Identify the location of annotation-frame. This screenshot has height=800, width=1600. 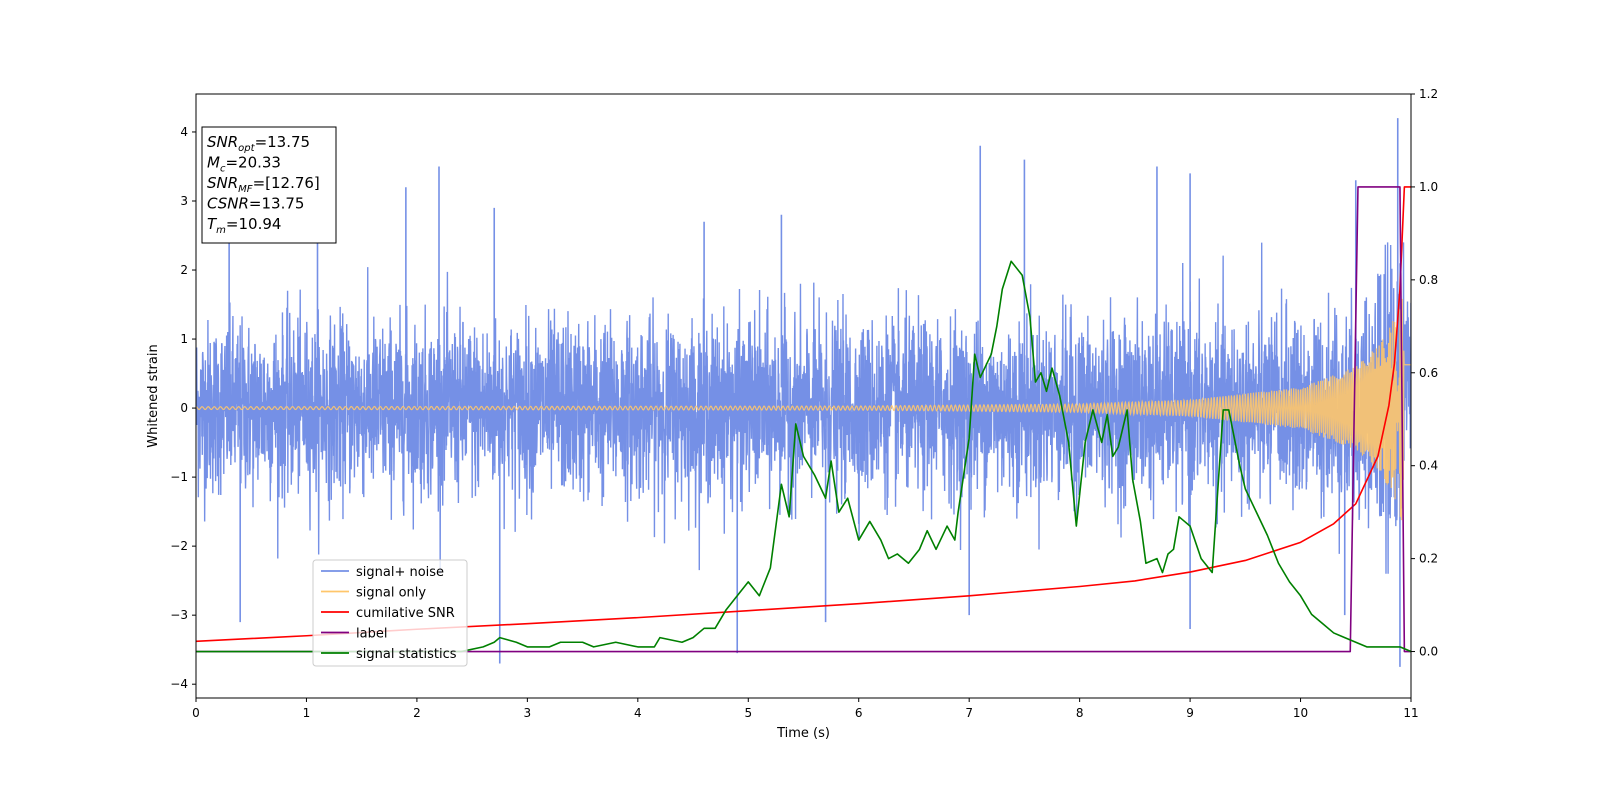
(269, 185).